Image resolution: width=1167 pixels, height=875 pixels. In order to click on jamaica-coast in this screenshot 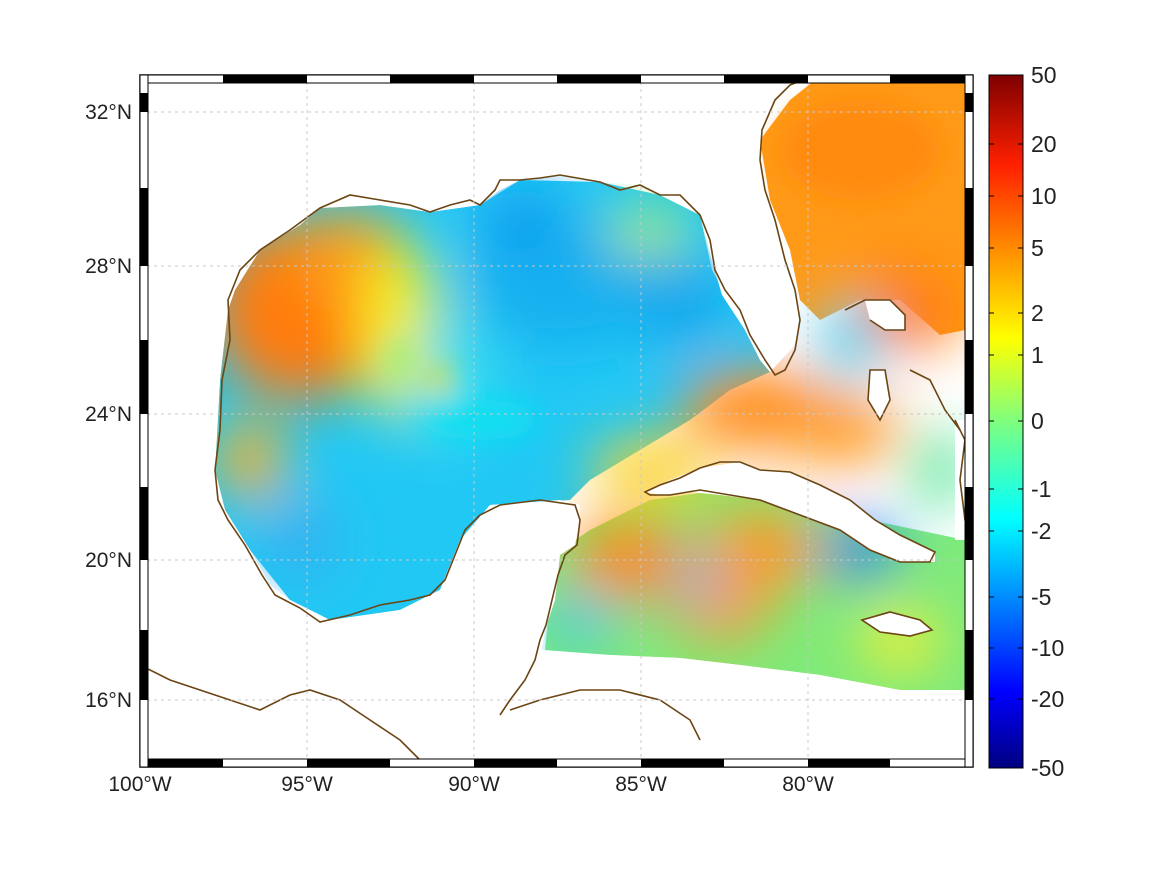, I will do `click(897, 624)`.